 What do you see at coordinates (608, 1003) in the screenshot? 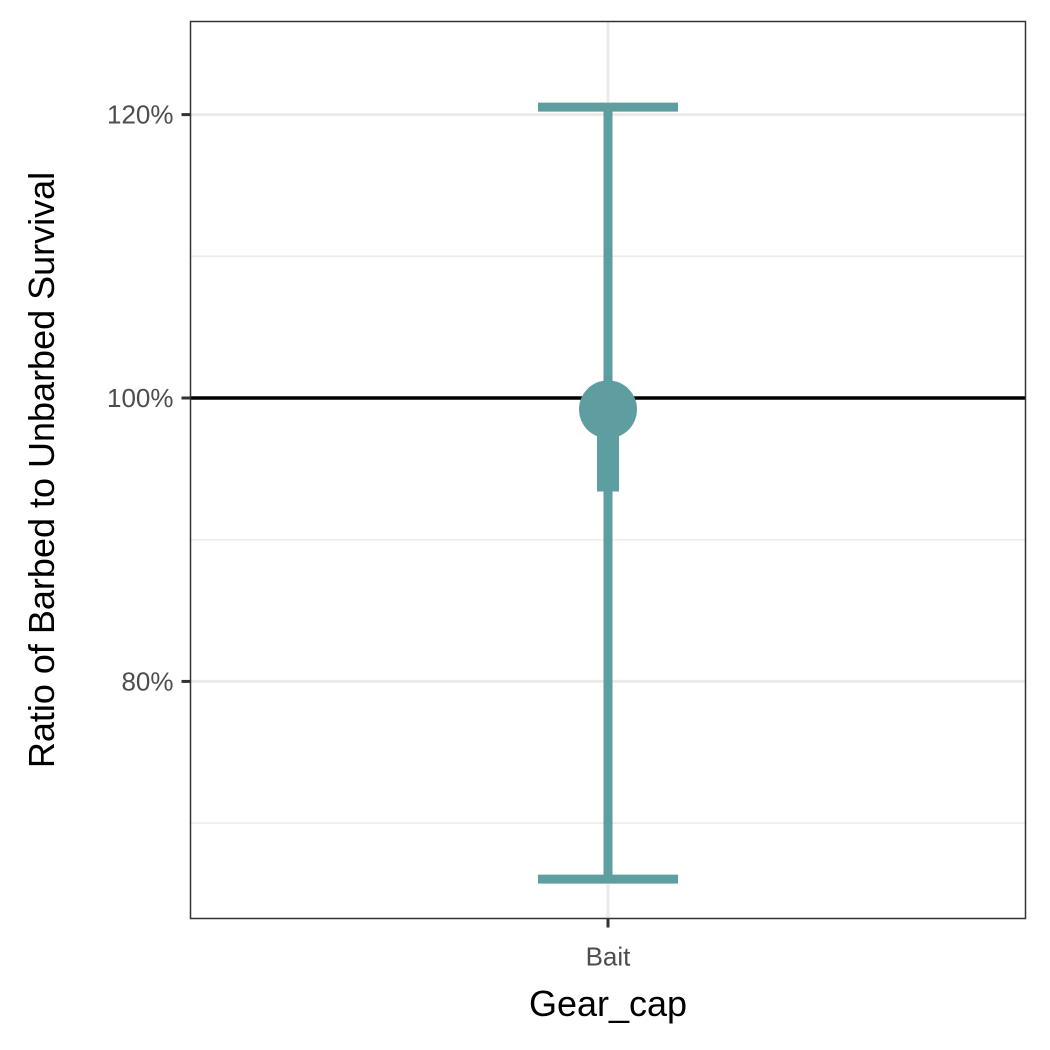
I see `x-axis-title: Gear_cap` at bounding box center [608, 1003].